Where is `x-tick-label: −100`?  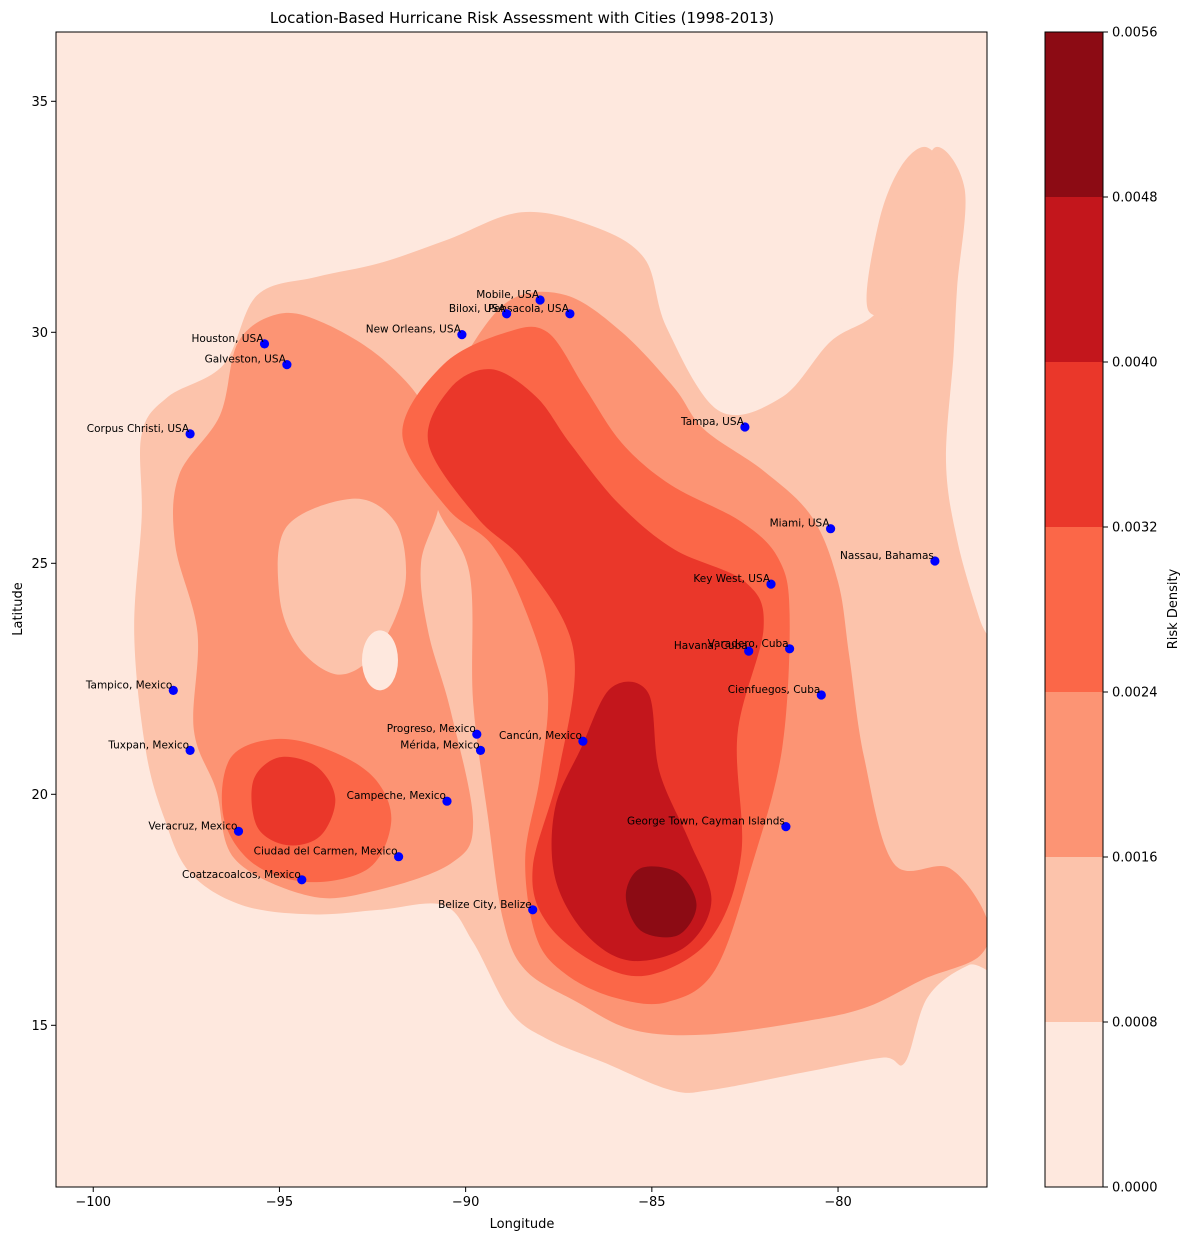
x-tick-label: −100 is located at coordinates (93, 1202).